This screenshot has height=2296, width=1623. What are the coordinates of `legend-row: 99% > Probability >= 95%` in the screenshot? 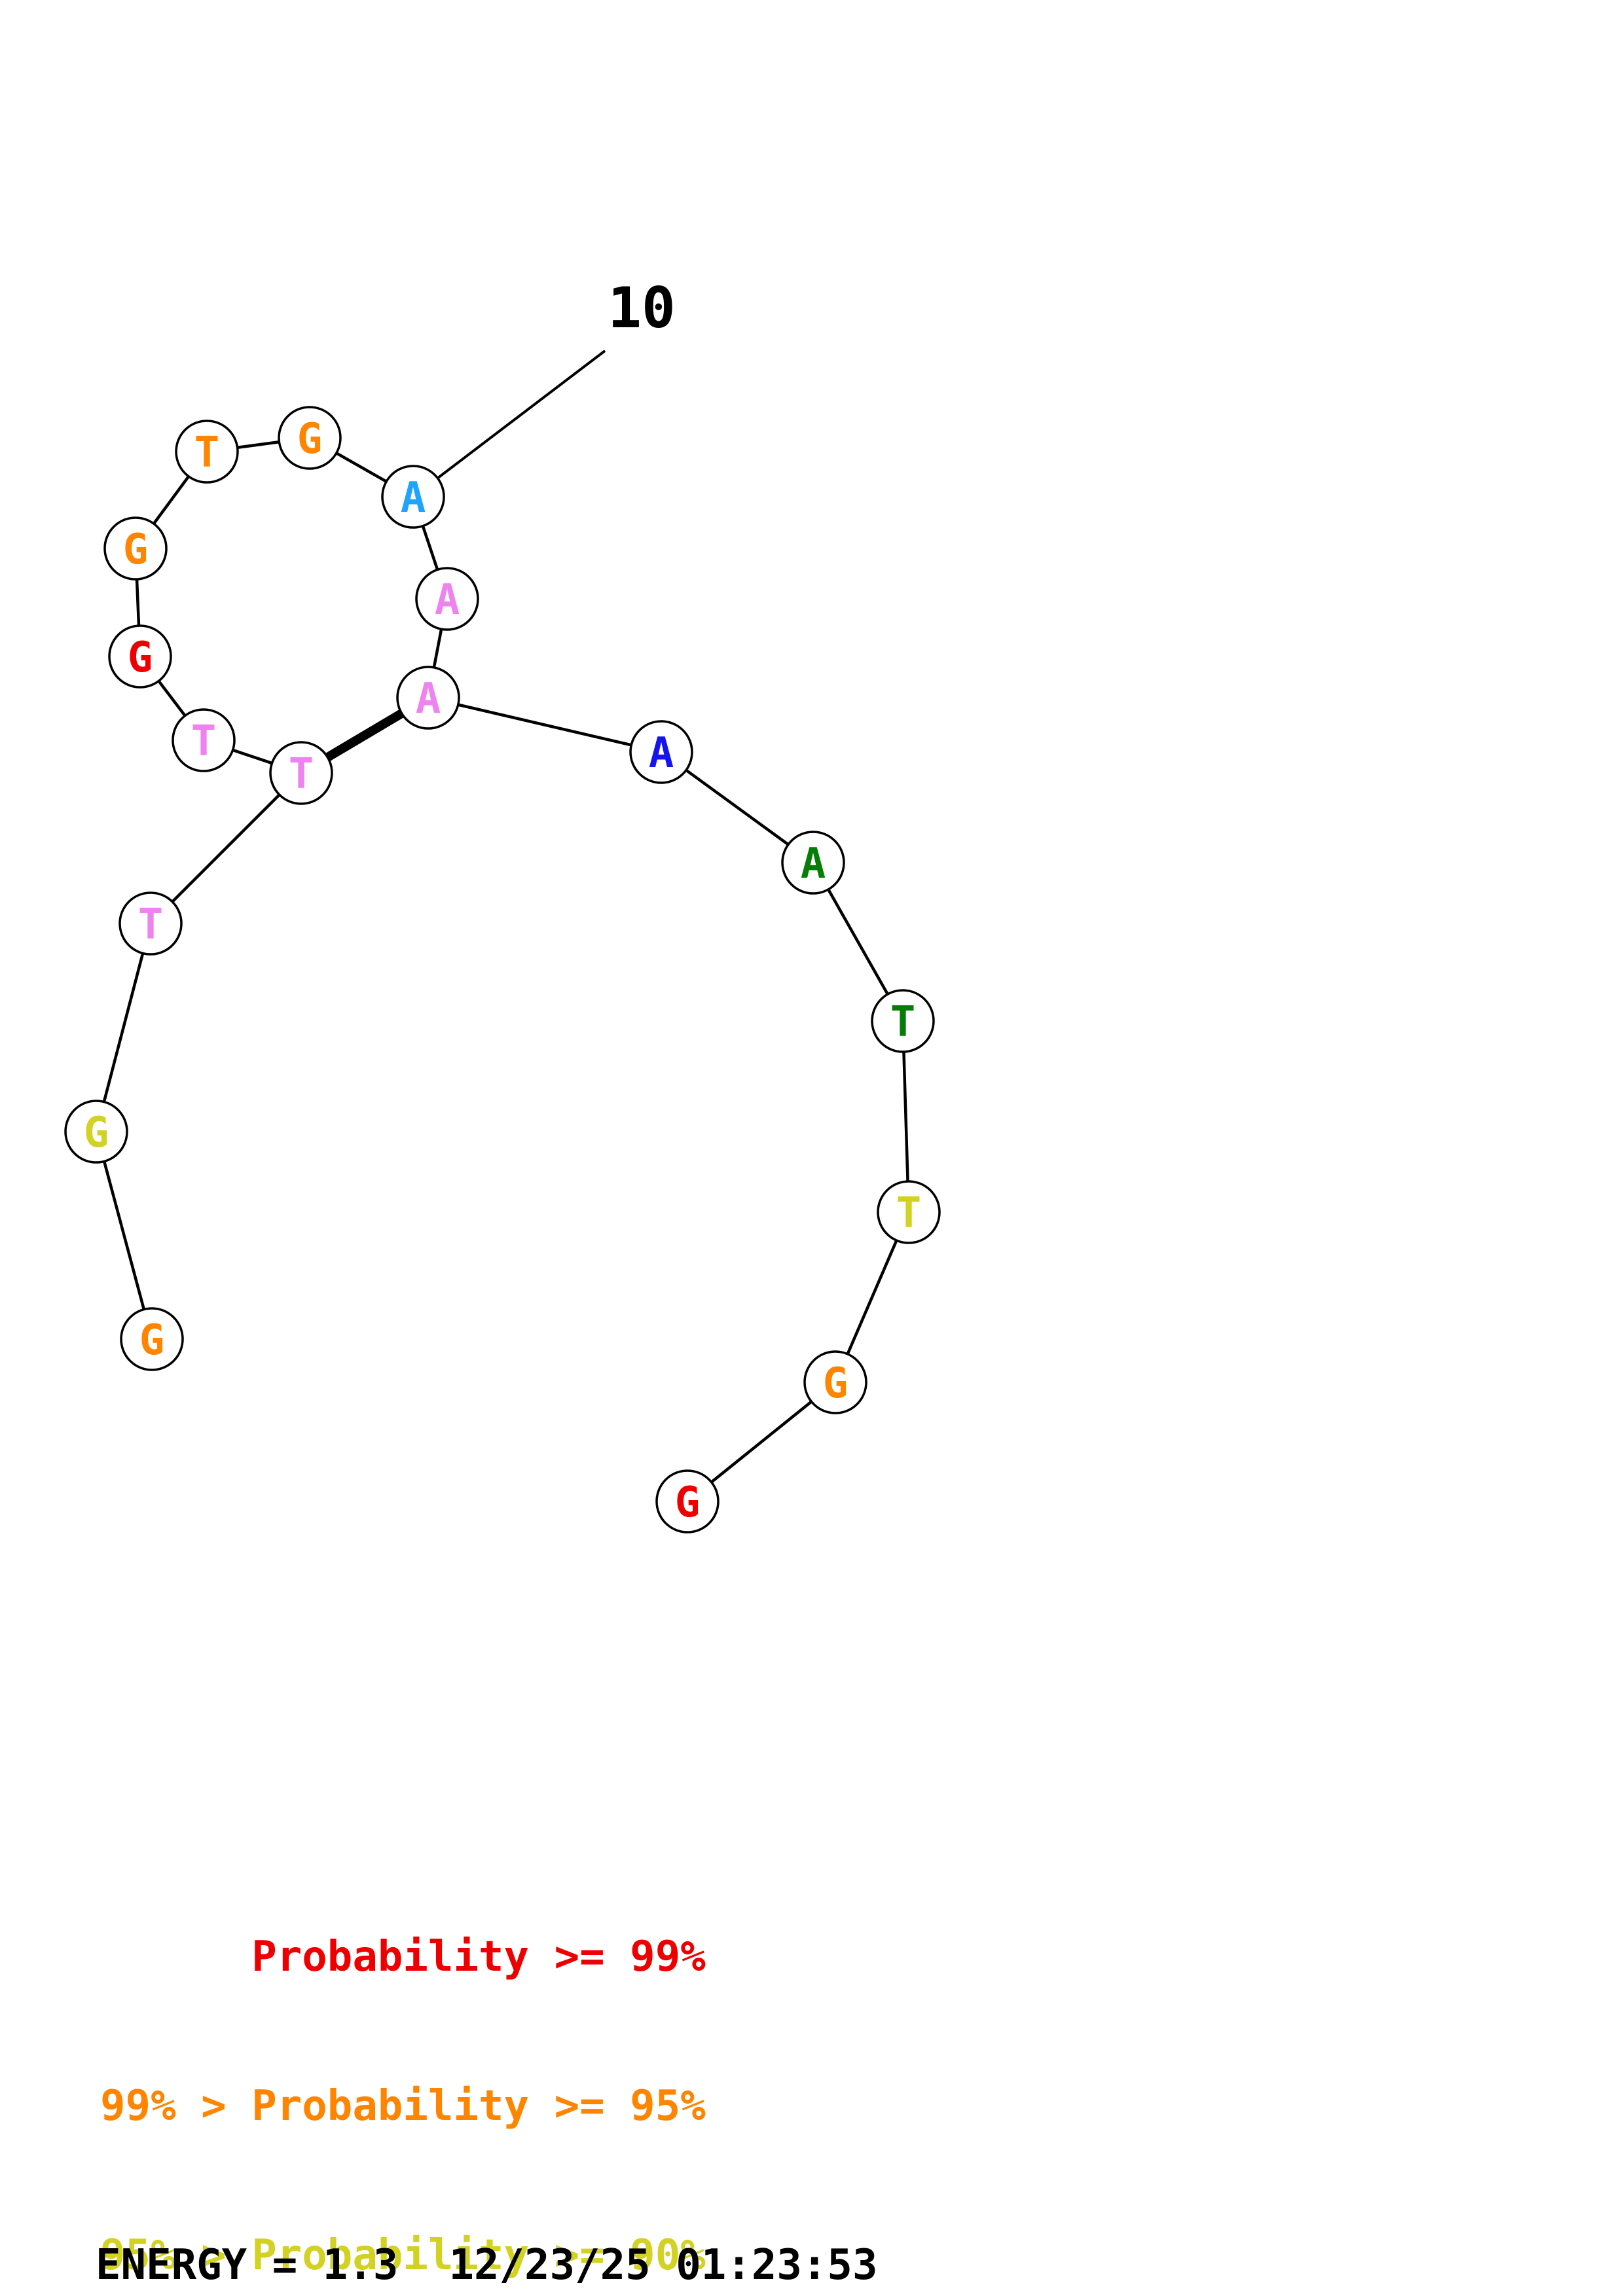 It's located at (403, 2106).